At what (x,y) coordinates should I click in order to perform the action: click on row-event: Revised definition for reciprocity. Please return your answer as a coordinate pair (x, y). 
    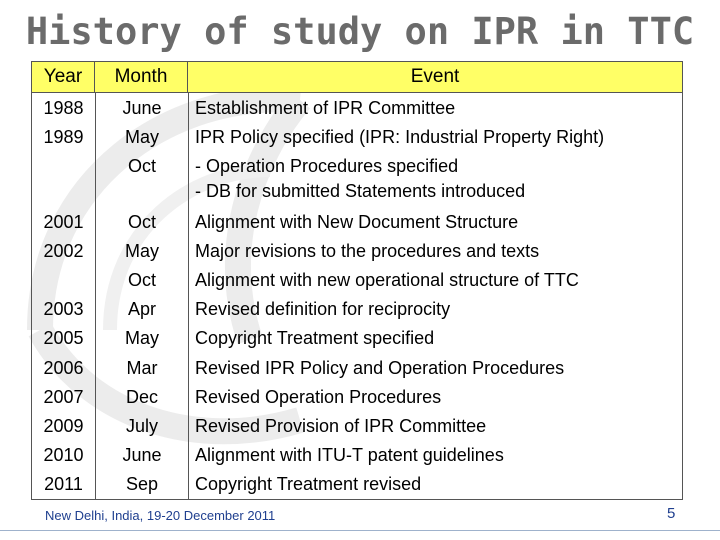
    Looking at the image, I should click on (323, 309).